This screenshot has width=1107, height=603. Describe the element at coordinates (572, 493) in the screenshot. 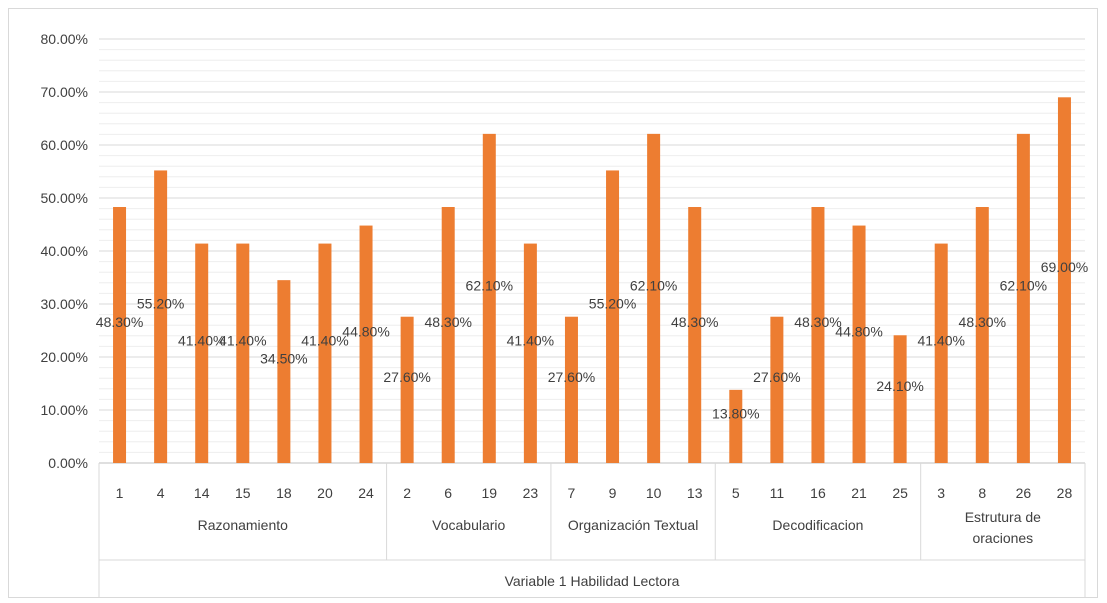

I see `x-tick-label: 7` at that location.